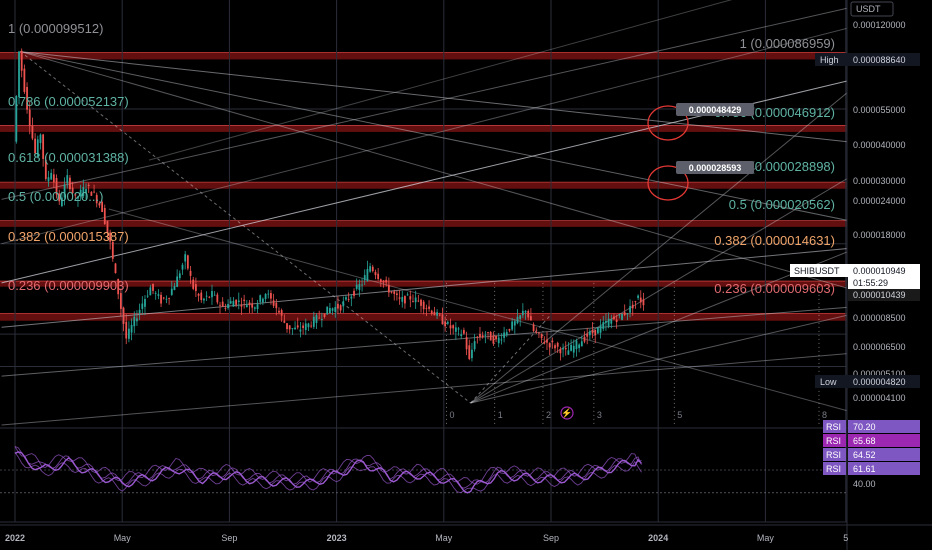 Image resolution: width=932 pixels, height=550 pixels. I want to click on price-tick: 0.000030000, so click(879, 181).